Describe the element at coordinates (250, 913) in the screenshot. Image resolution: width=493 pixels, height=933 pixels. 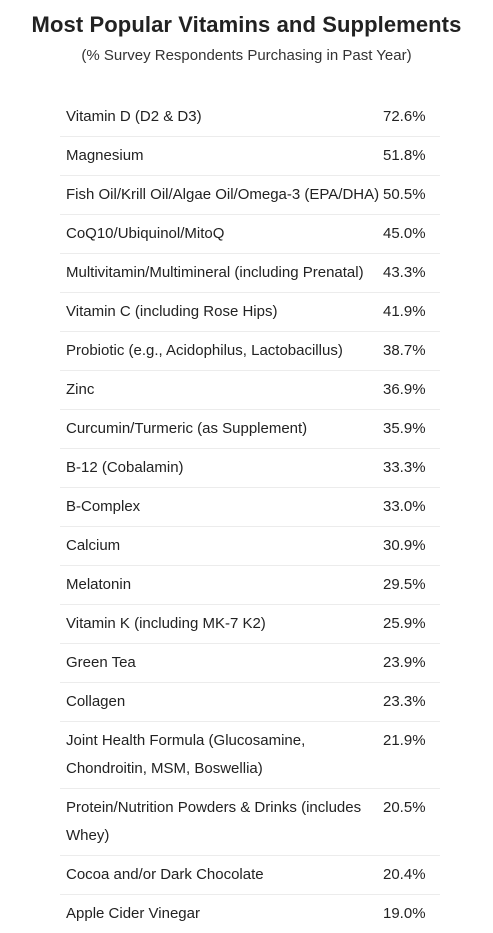
I see `table-row: Apple Cider Vinegar 19.0%` at that location.